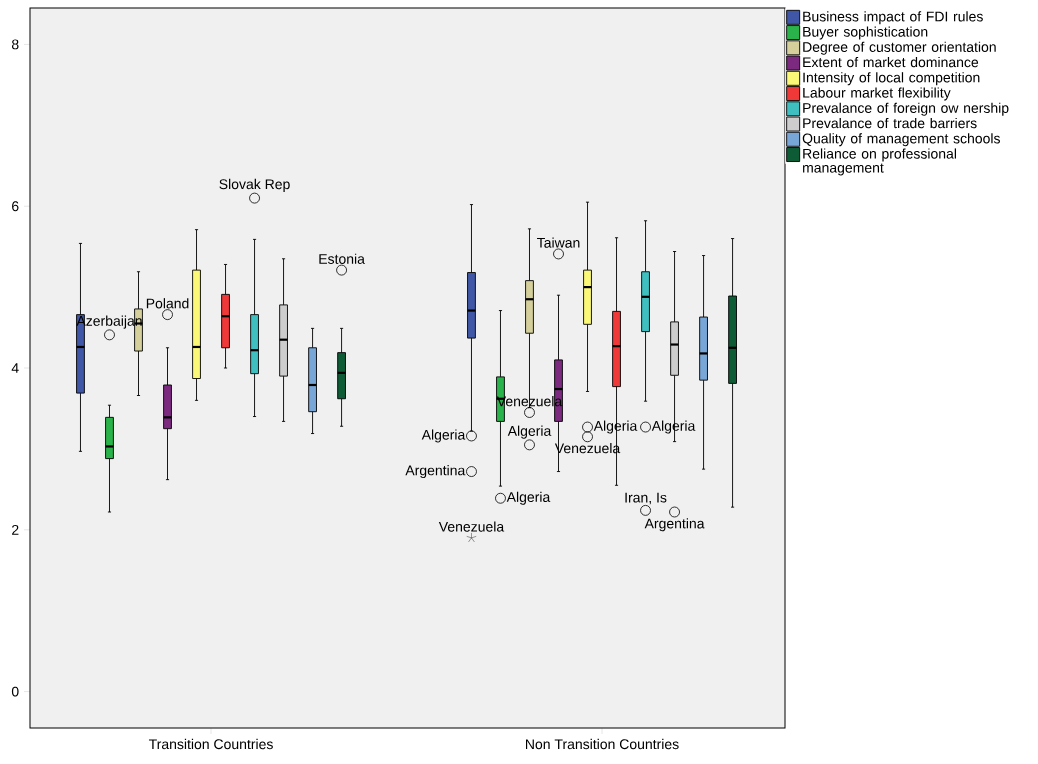 The height and width of the screenshot is (764, 1038). Describe the element at coordinates (899, 48) in the screenshot. I see `legend-label: Degree of customer orientation` at that location.